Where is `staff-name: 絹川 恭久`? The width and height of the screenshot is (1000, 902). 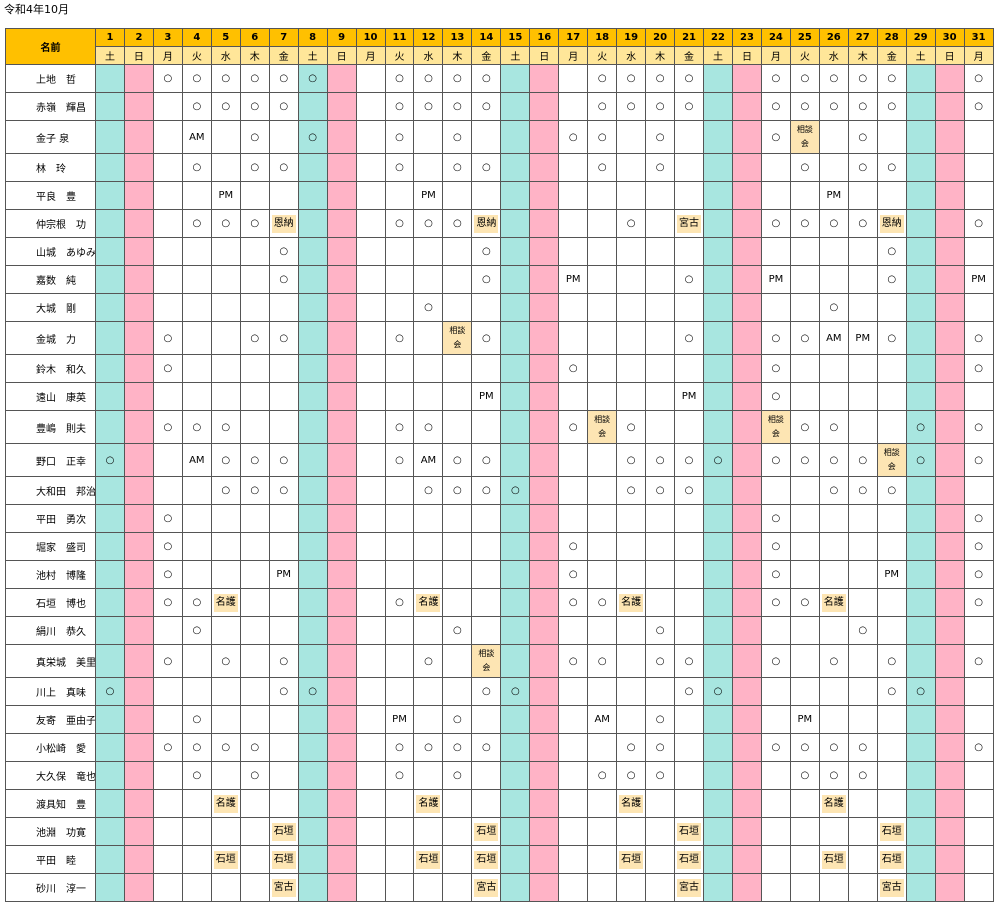
staff-name: 絹川 恭久 is located at coordinates (50, 630).